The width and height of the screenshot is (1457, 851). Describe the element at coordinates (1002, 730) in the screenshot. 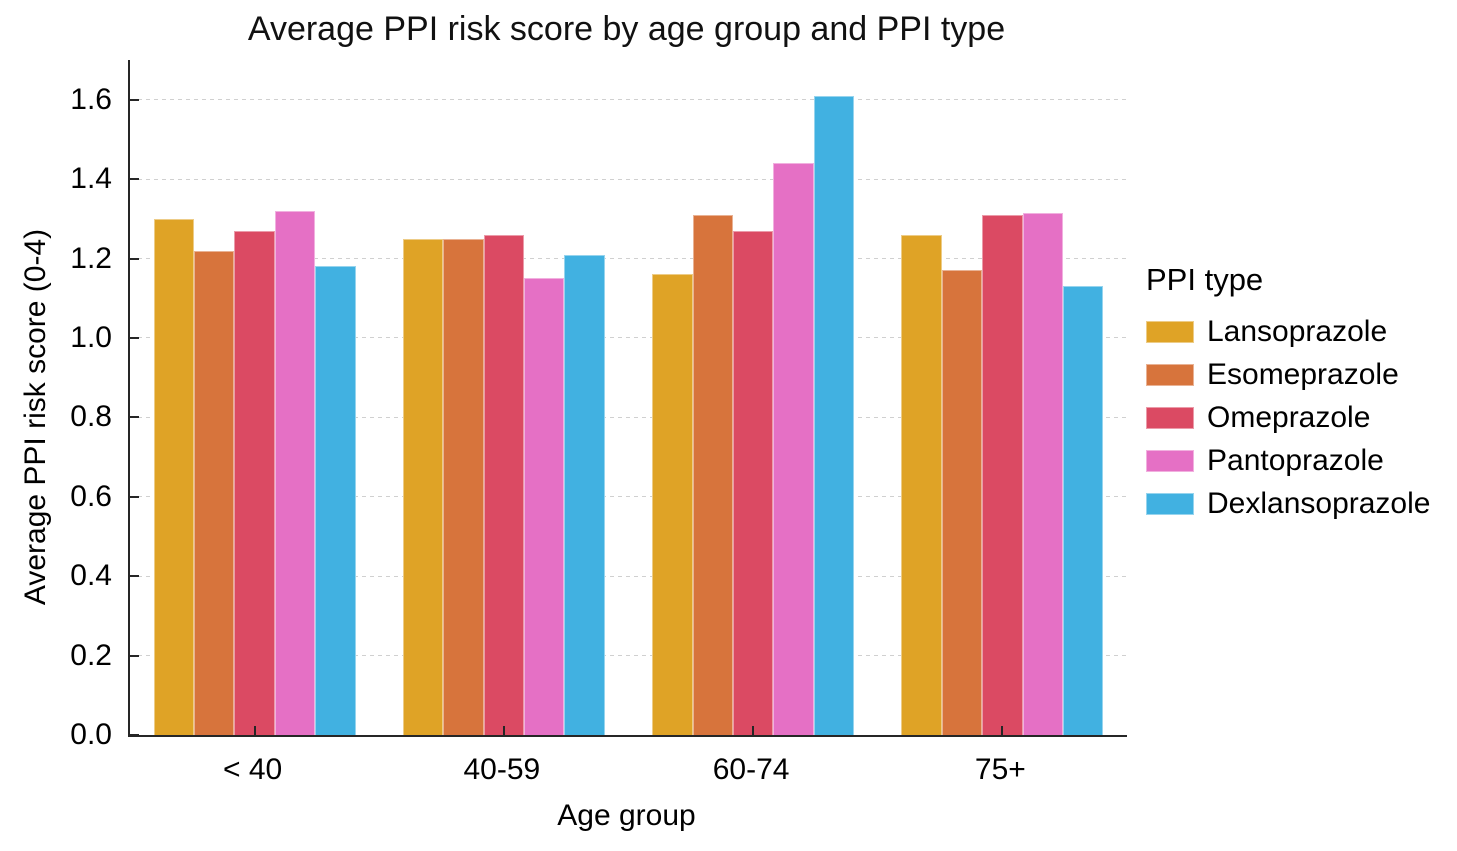

I see `x-tick-mark-75+` at that location.